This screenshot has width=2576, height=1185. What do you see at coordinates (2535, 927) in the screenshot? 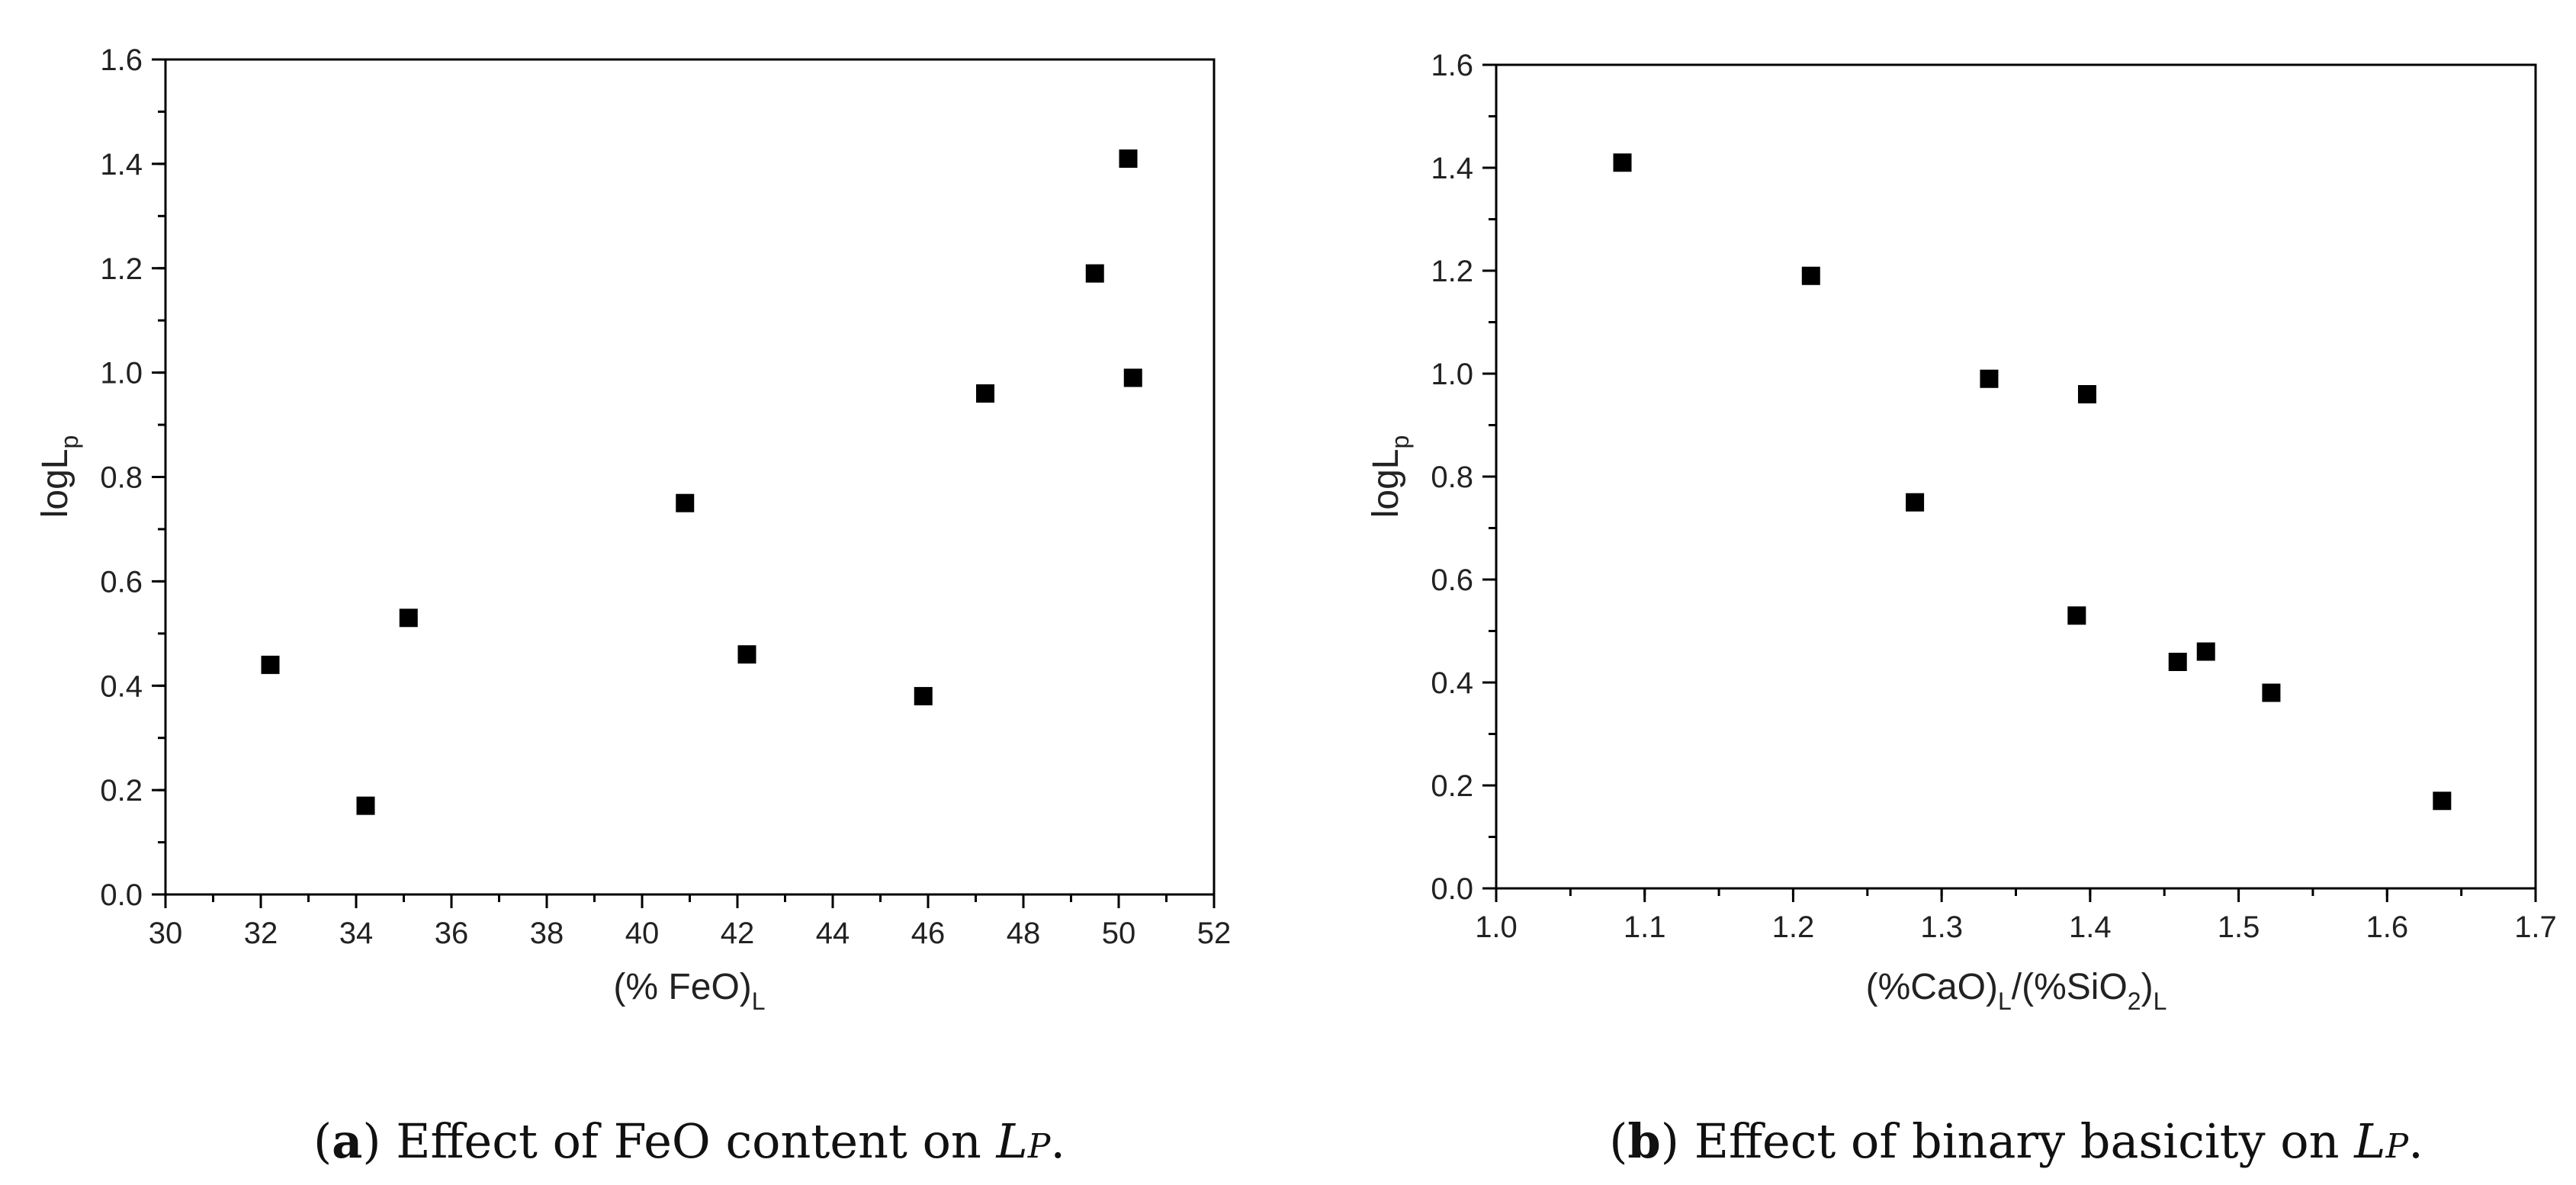
I see `x-tick-label: 1.7` at bounding box center [2535, 927].